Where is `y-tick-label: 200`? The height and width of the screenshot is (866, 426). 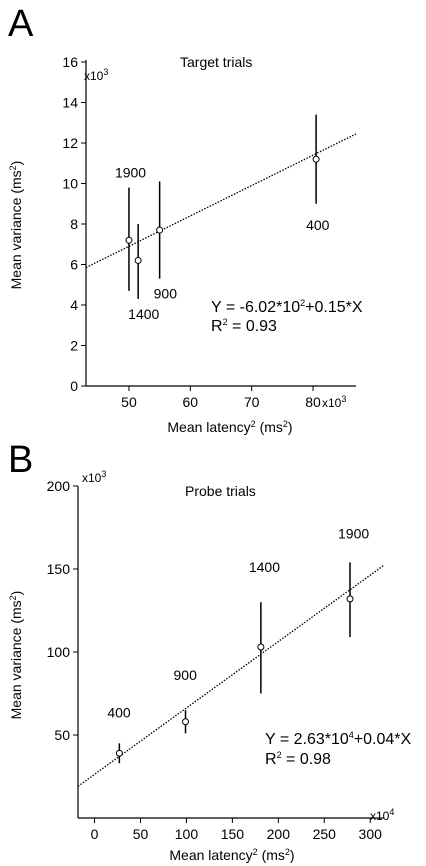
y-tick-label: 200 is located at coordinates (59, 486).